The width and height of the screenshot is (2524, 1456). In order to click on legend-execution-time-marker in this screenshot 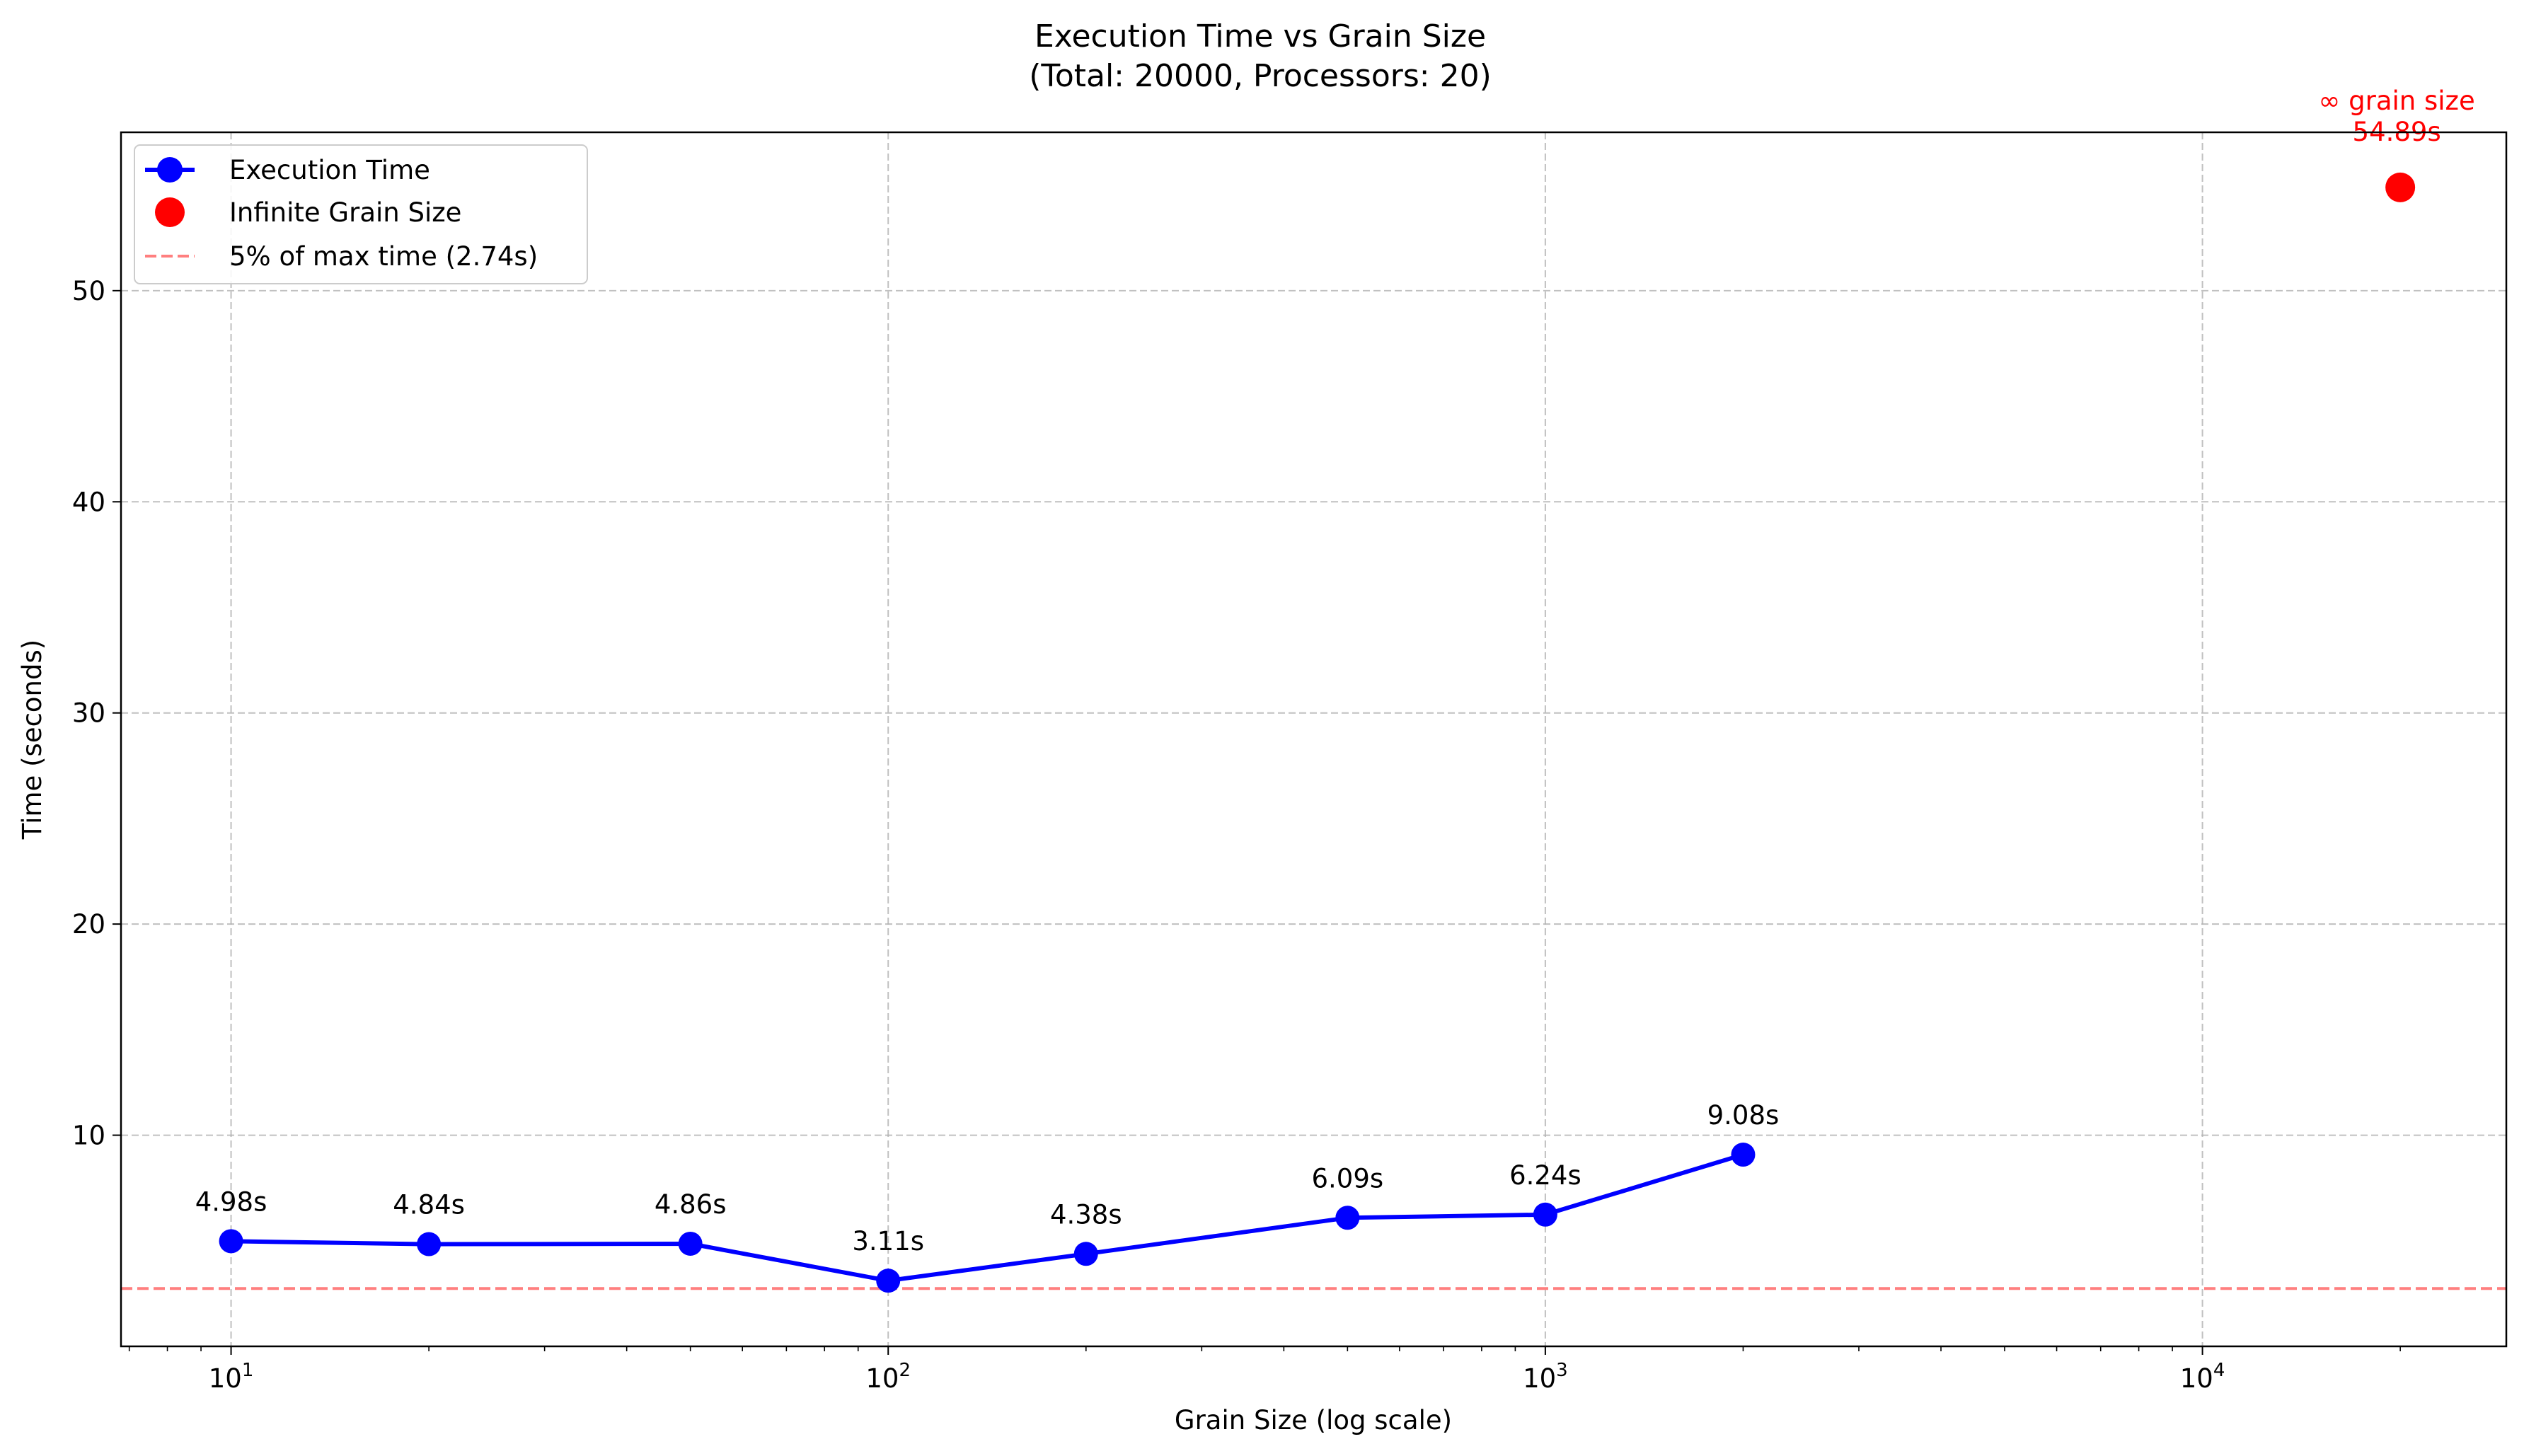, I will do `click(170, 170)`.